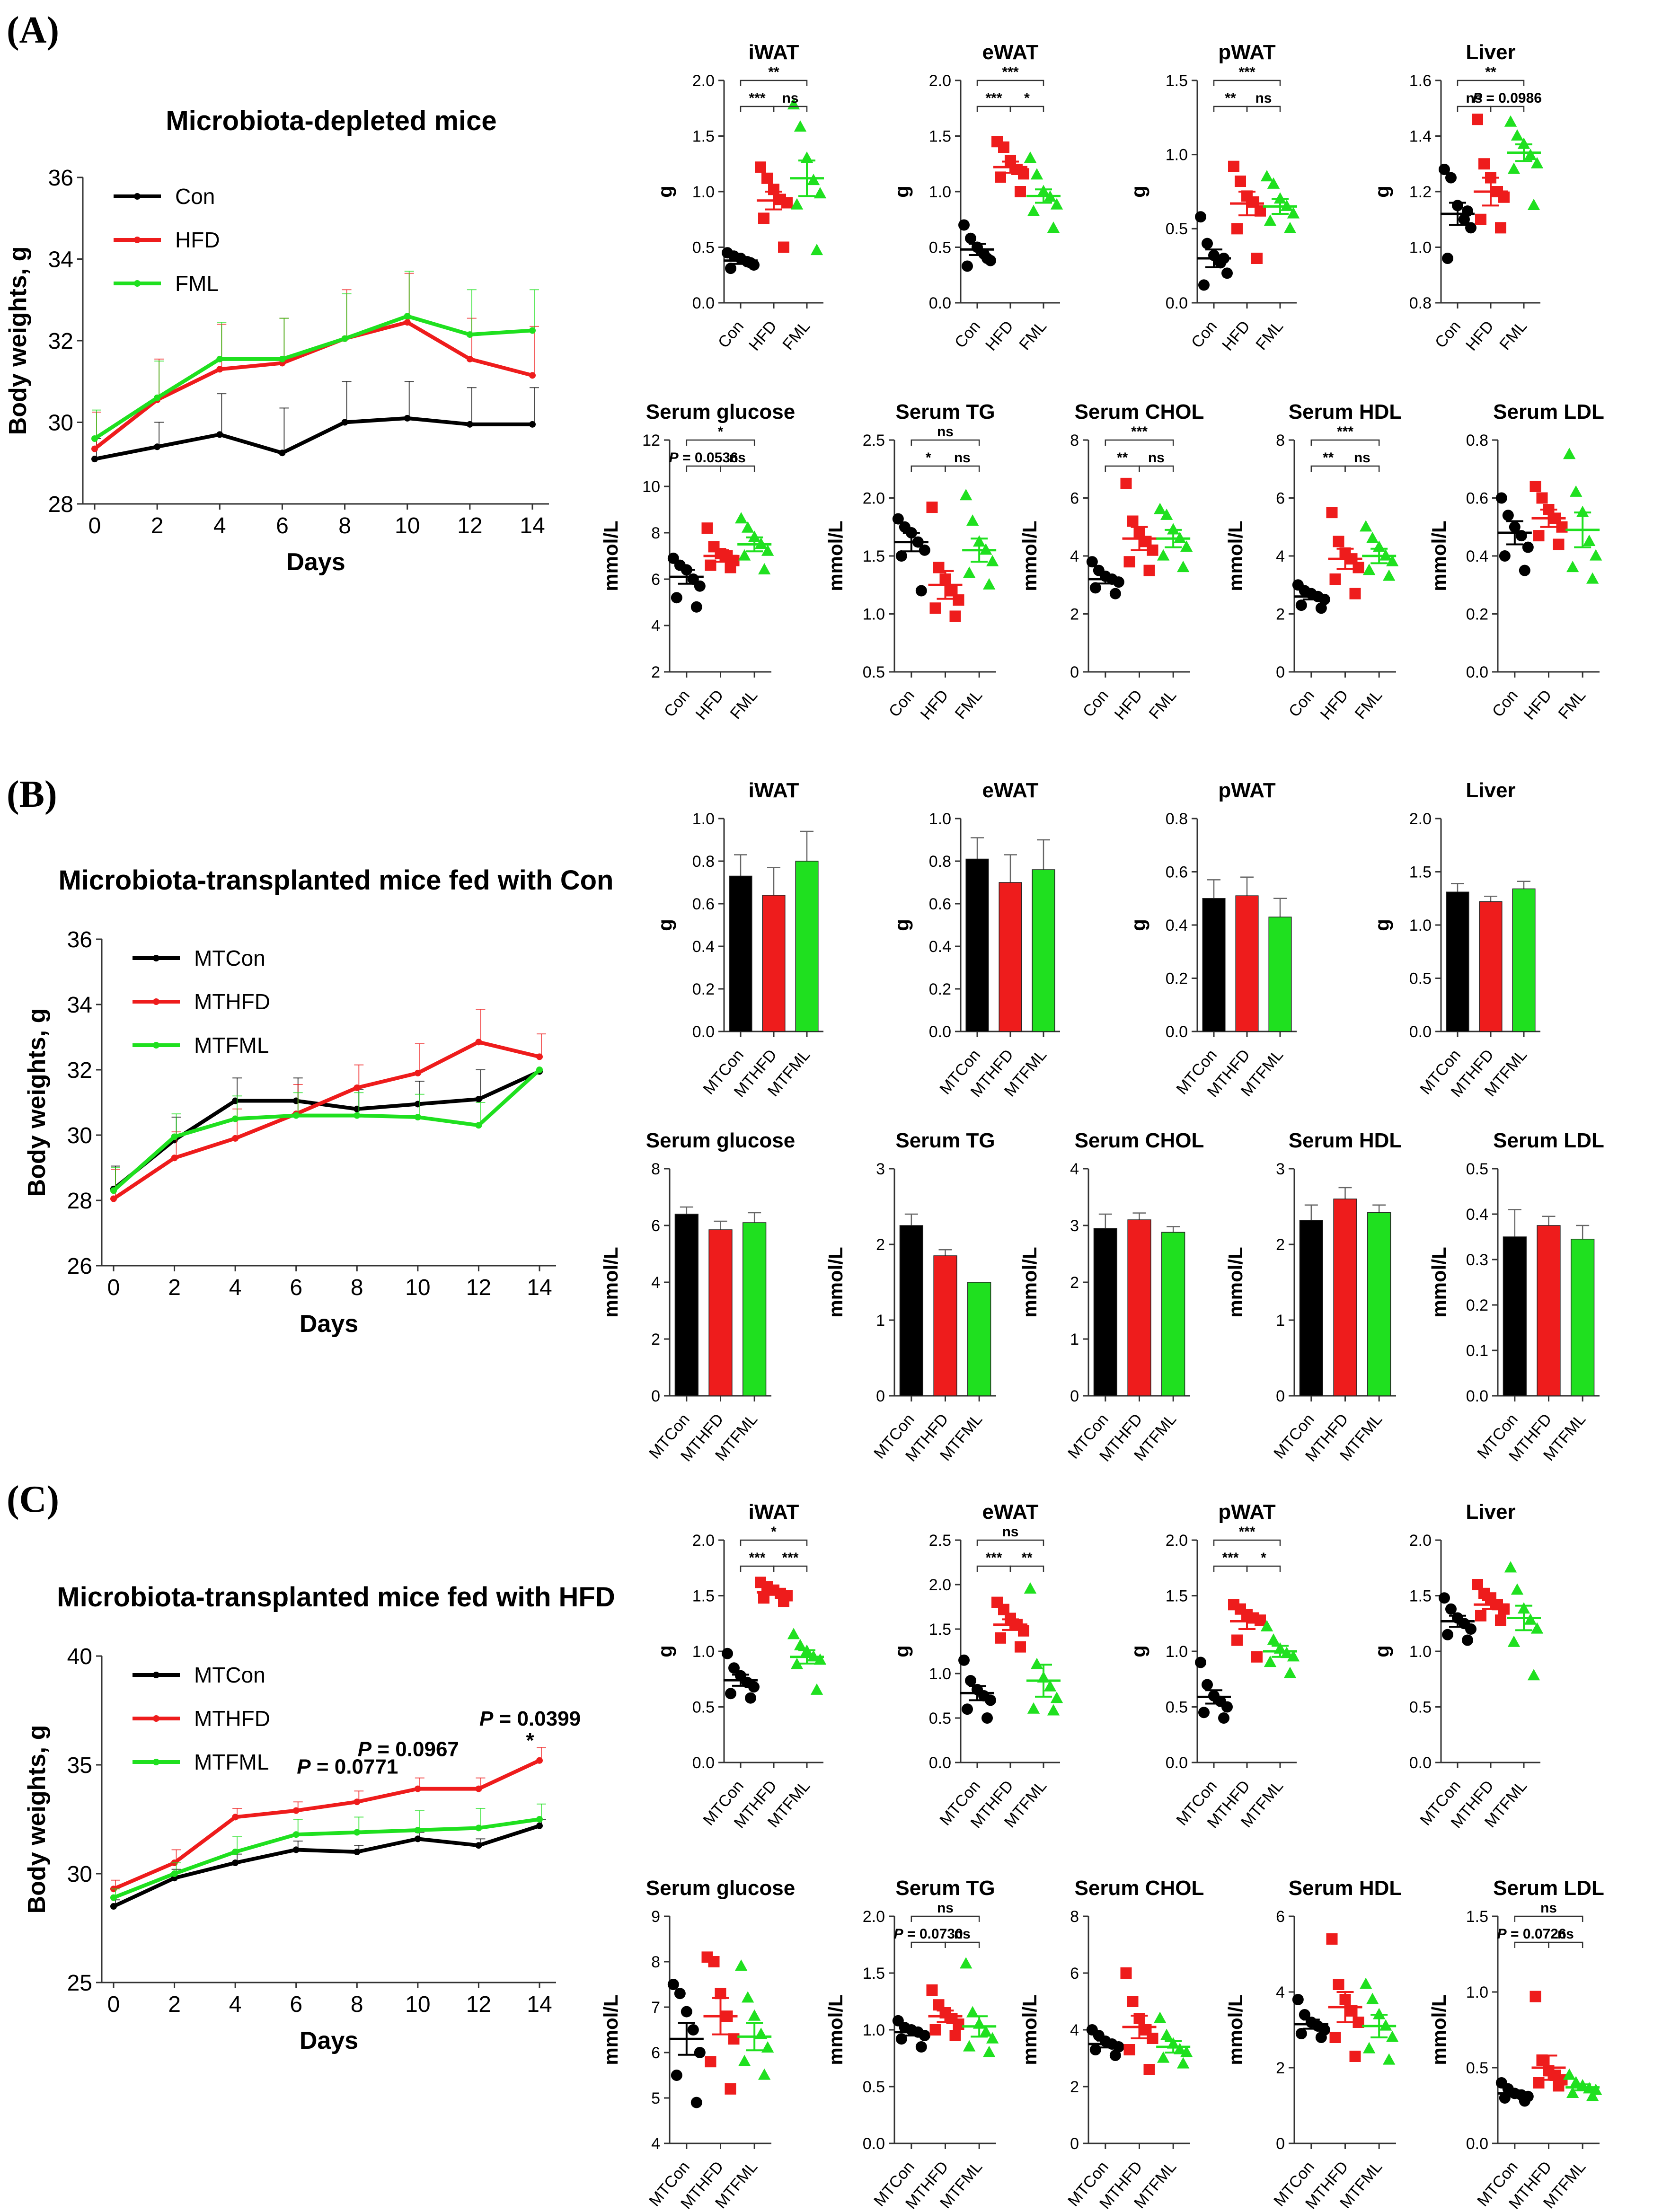  Describe the element at coordinates (1011, 1512) in the screenshot. I see `chart-title: eWAT` at that location.